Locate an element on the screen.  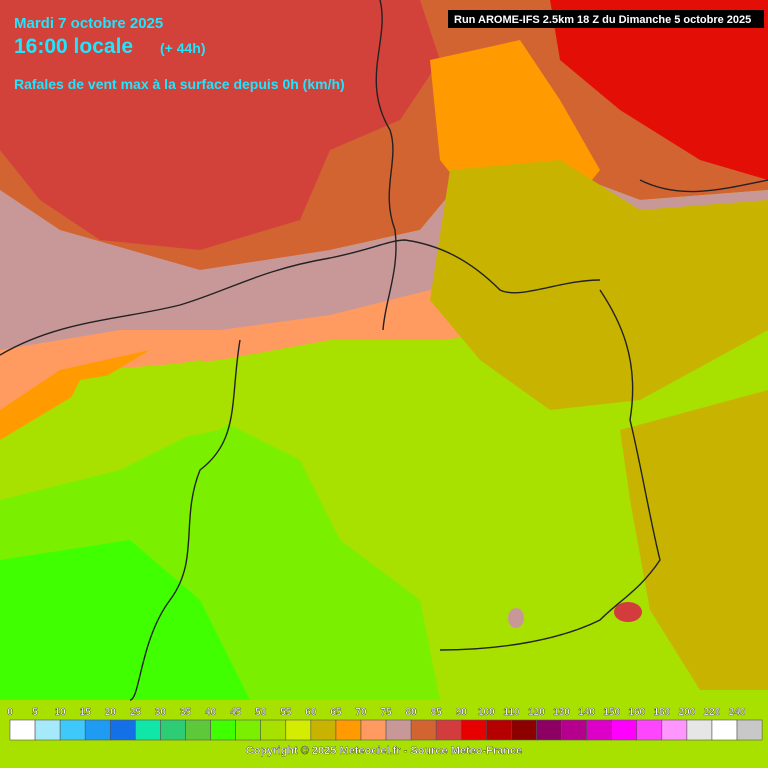
legend-label: 130 is located at coordinates (561, 712).